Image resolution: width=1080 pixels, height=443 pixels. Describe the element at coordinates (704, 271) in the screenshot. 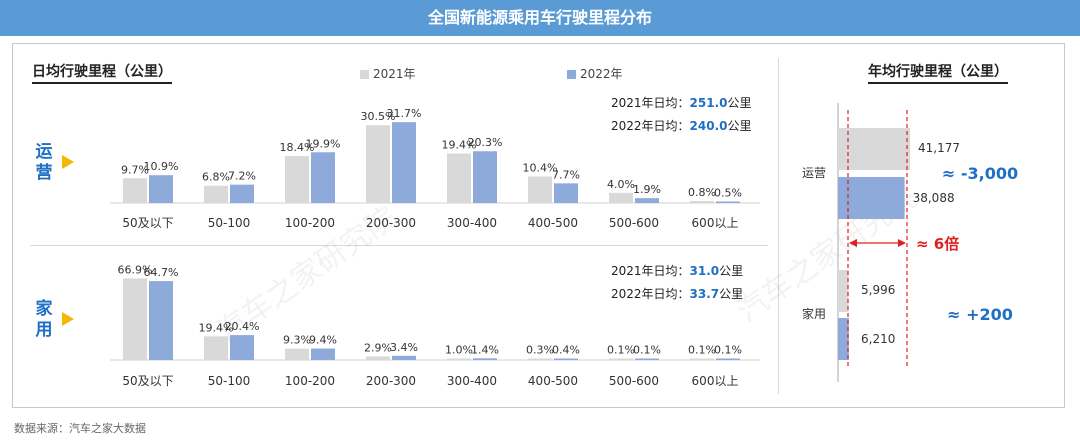

I see `avg-value: 31.0` at that location.